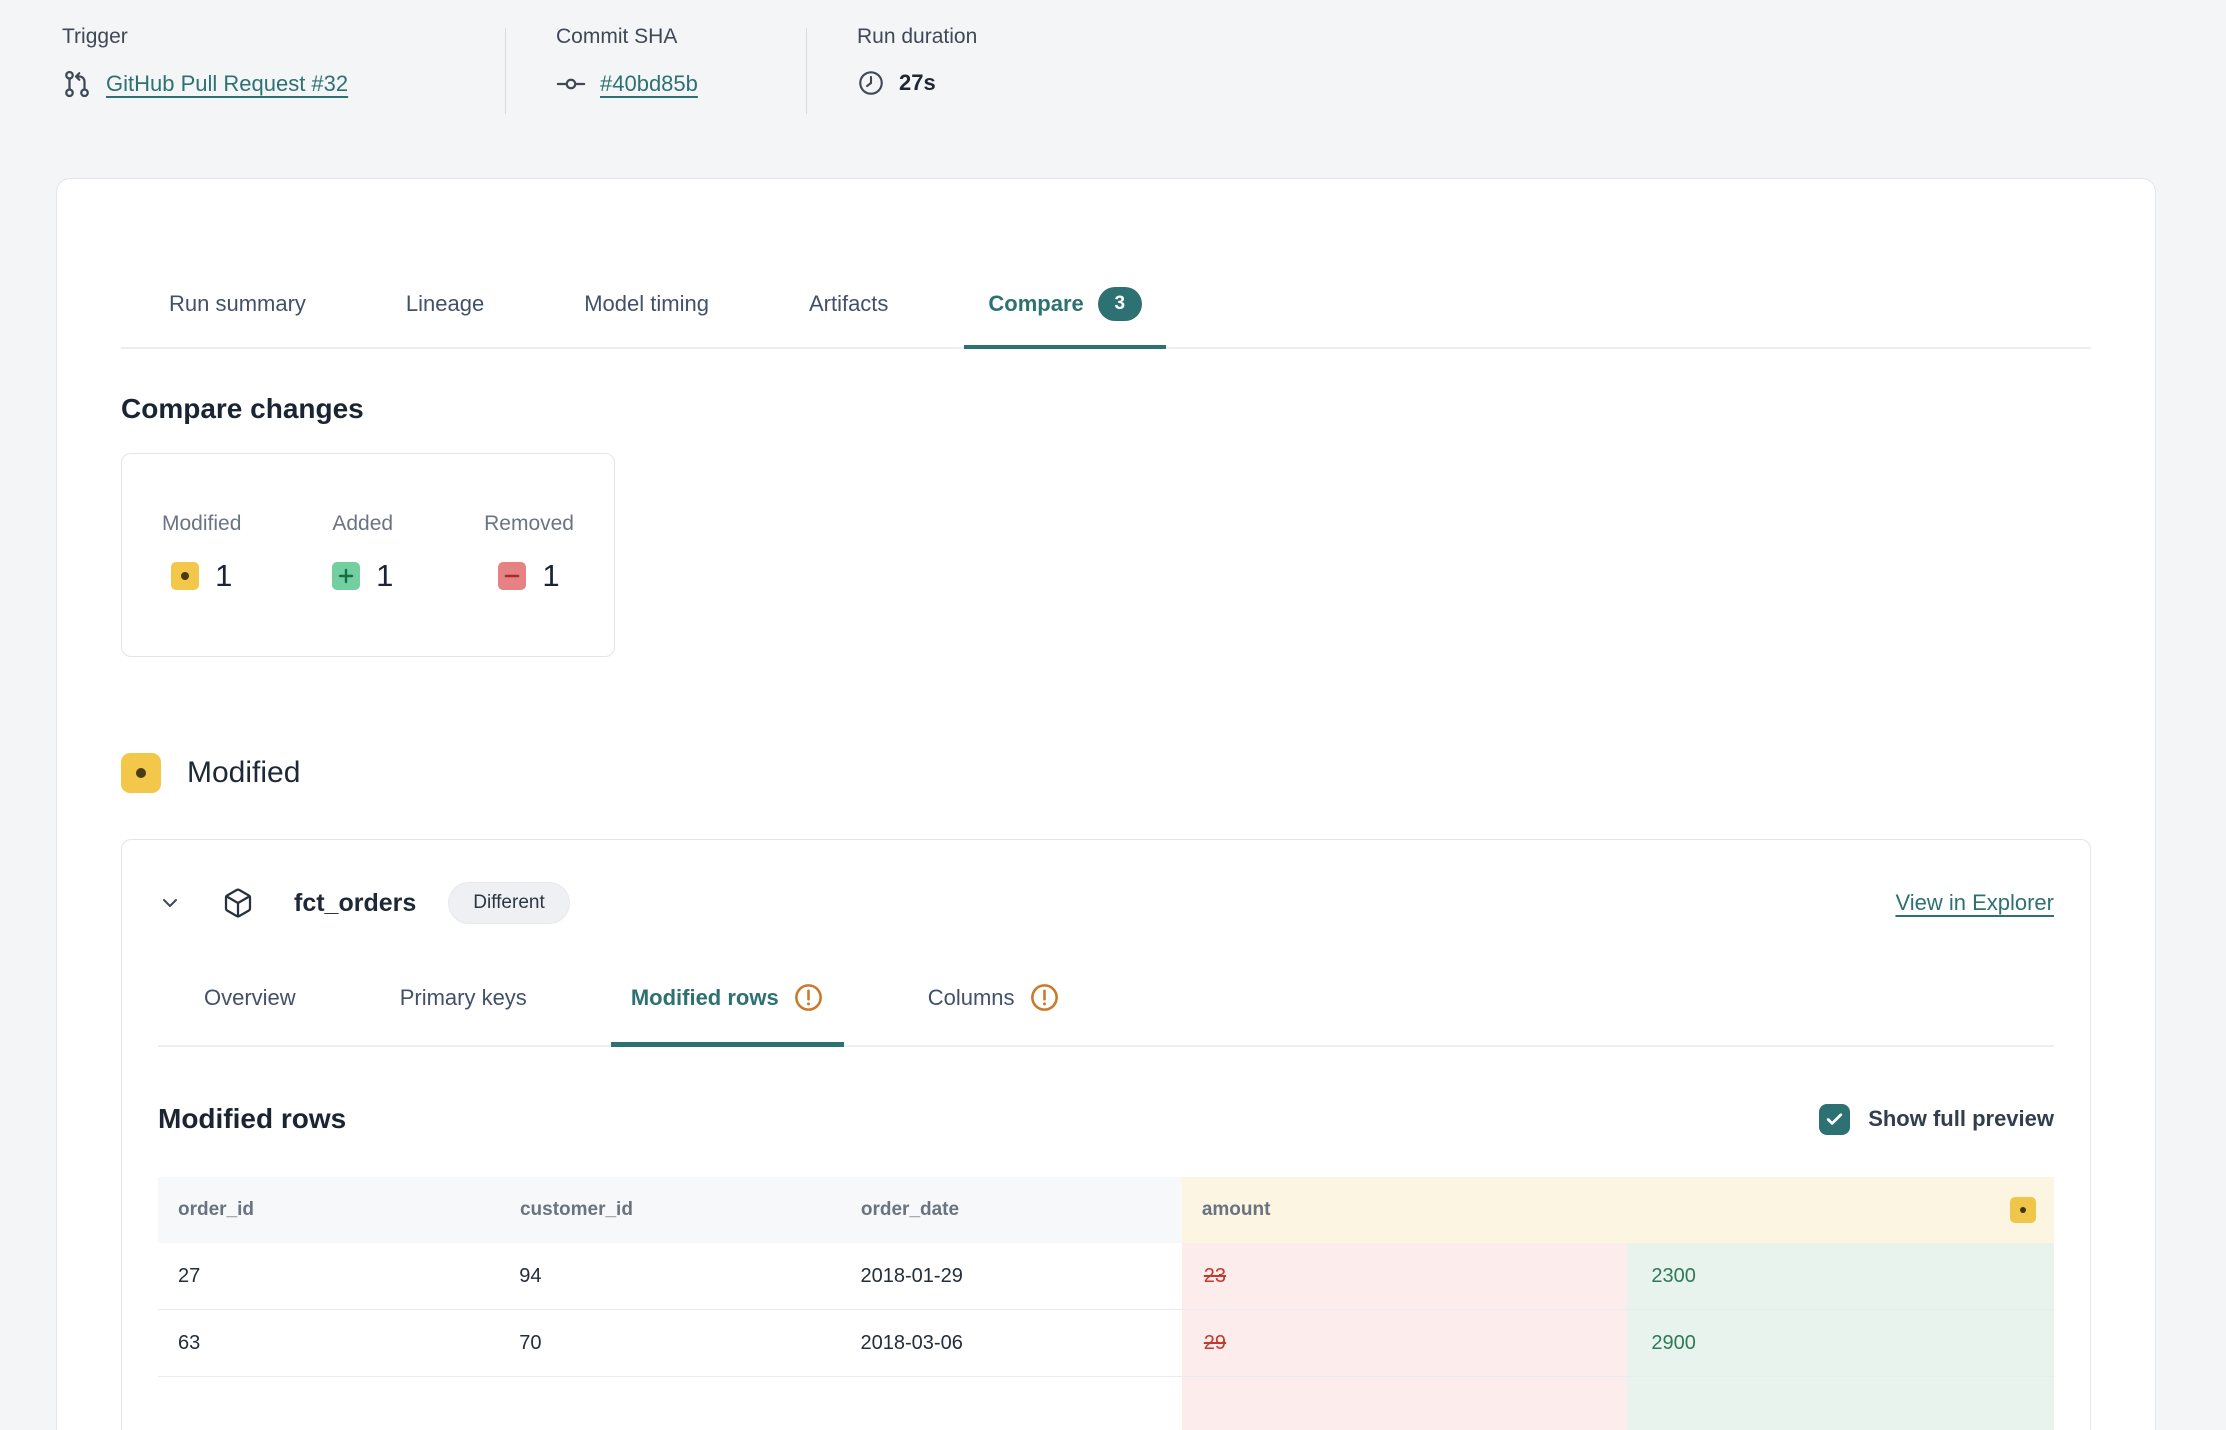 Image resolution: width=2226 pixels, height=1430 pixels. I want to click on stat-removed: Removed 1, so click(529, 553).